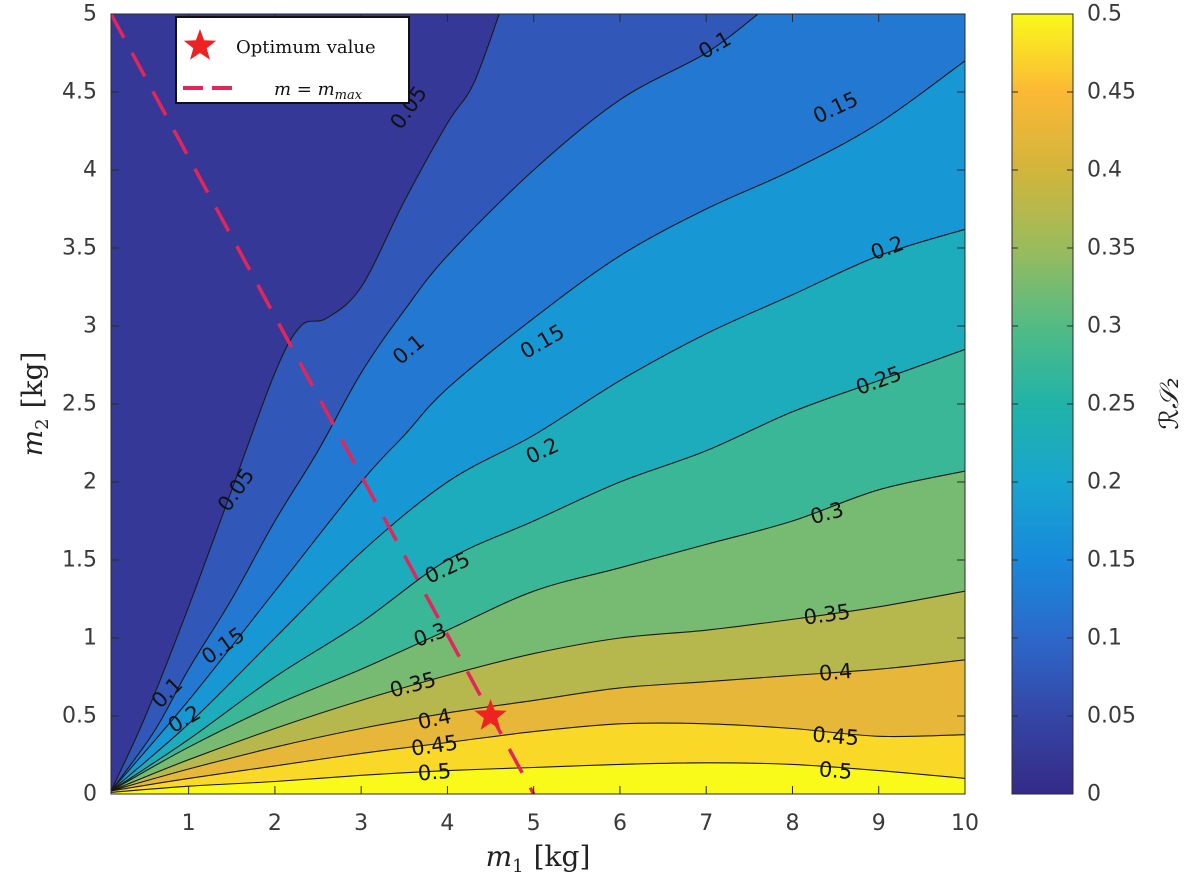  What do you see at coordinates (79, 716) in the screenshot?
I see `y-tick-label: 0.5` at bounding box center [79, 716].